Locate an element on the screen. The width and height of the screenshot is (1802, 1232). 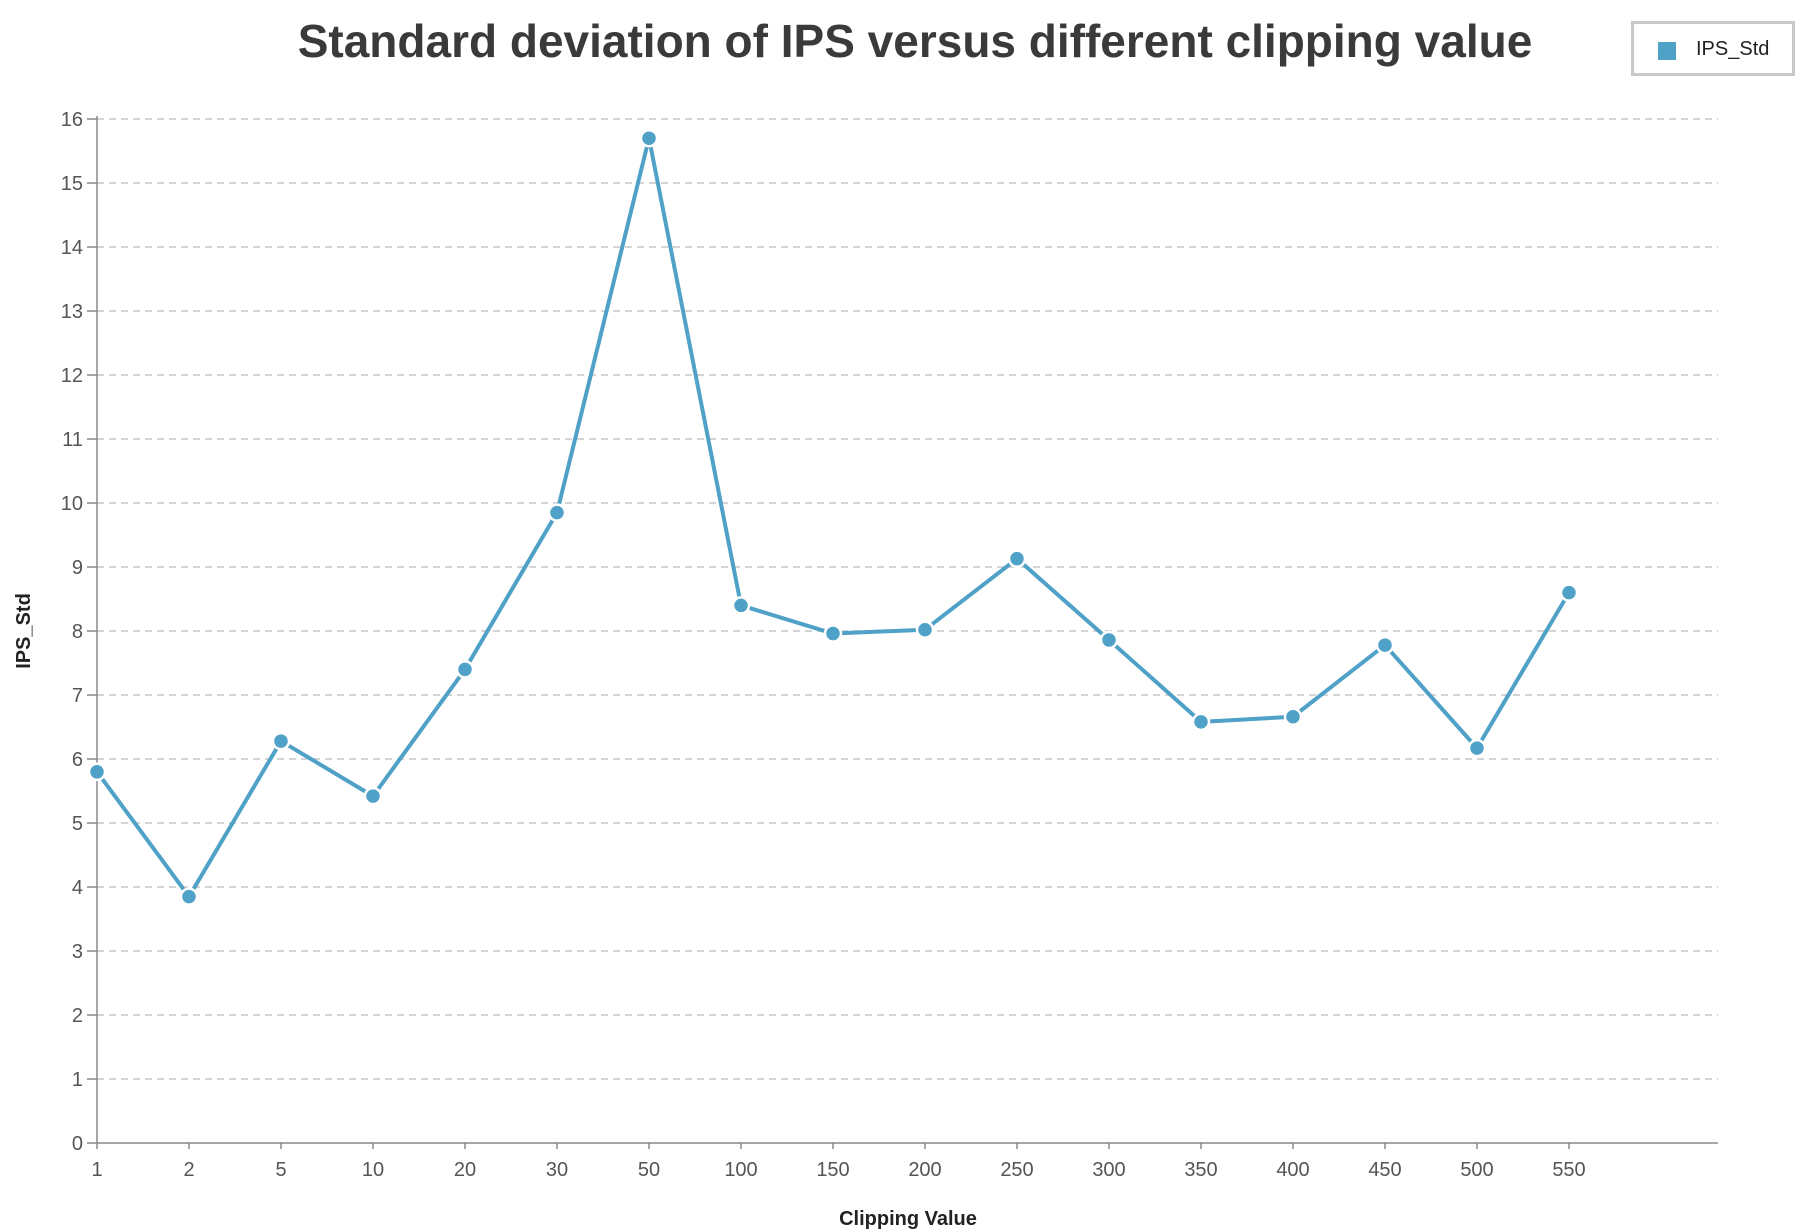
y-tick-label: 13 is located at coordinates (72, 312).